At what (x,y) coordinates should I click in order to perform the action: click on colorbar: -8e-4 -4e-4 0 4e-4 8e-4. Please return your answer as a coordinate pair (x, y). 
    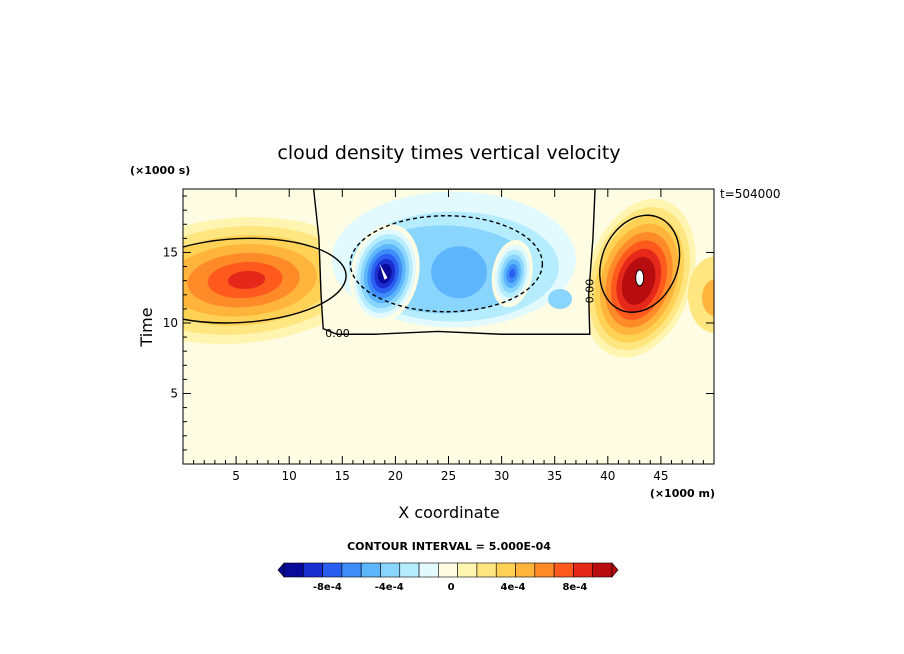
    Looking at the image, I should click on (448, 577).